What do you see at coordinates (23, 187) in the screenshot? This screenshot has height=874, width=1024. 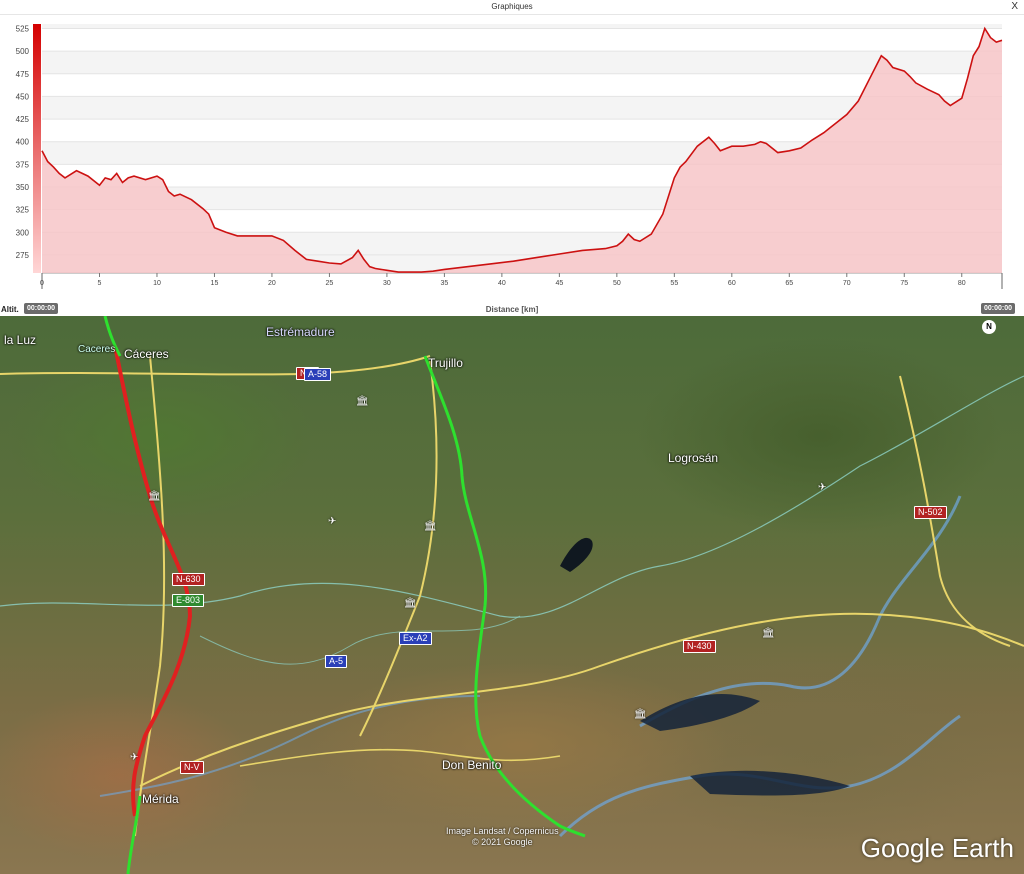 I see `y-tick-label: 350` at bounding box center [23, 187].